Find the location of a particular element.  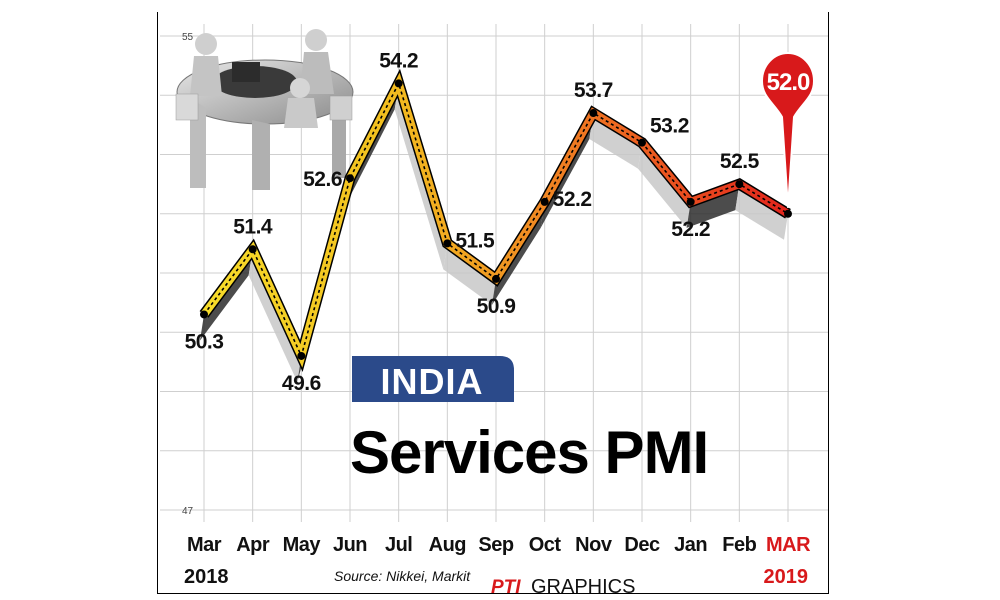

data-label: 53.7 is located at coordinates (593, 90).